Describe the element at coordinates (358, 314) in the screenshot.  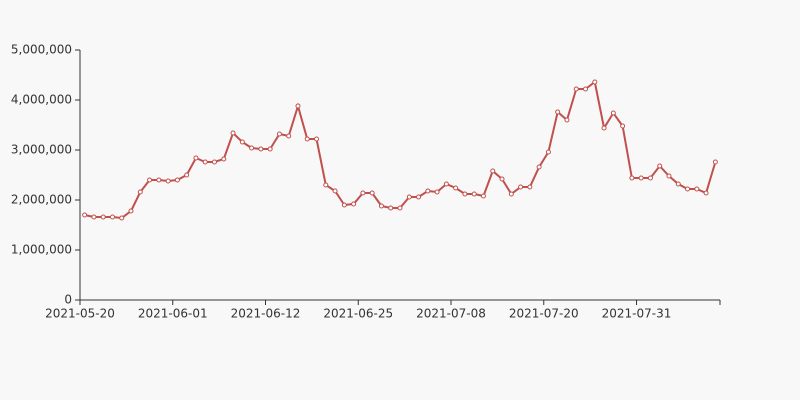
I see `x-tick-label: 2021-06-25` at that location.